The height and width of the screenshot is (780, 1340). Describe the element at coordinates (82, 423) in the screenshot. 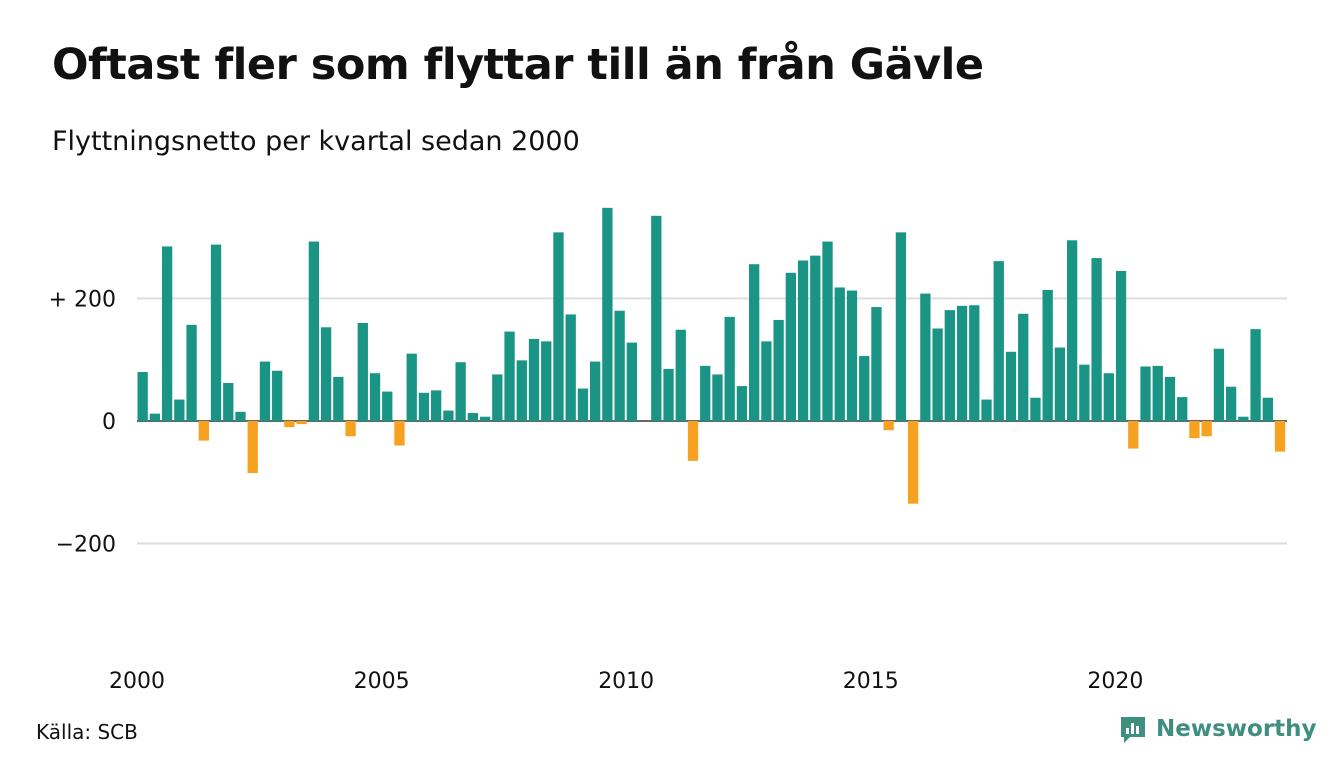

I see `y-axis-ticks: + 200 0 −200` at that location.